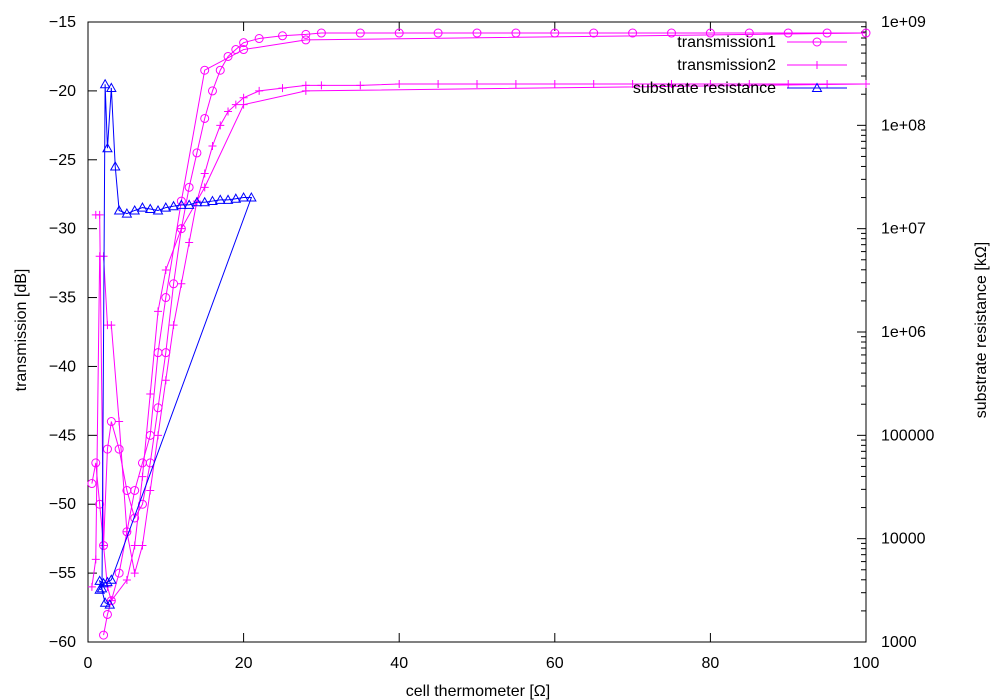 The width and height of the screenshot is (1000, 700). Describe the element at coordinates (62, 160) in the screenshot. I see `y-tick-label: −25` at that location.